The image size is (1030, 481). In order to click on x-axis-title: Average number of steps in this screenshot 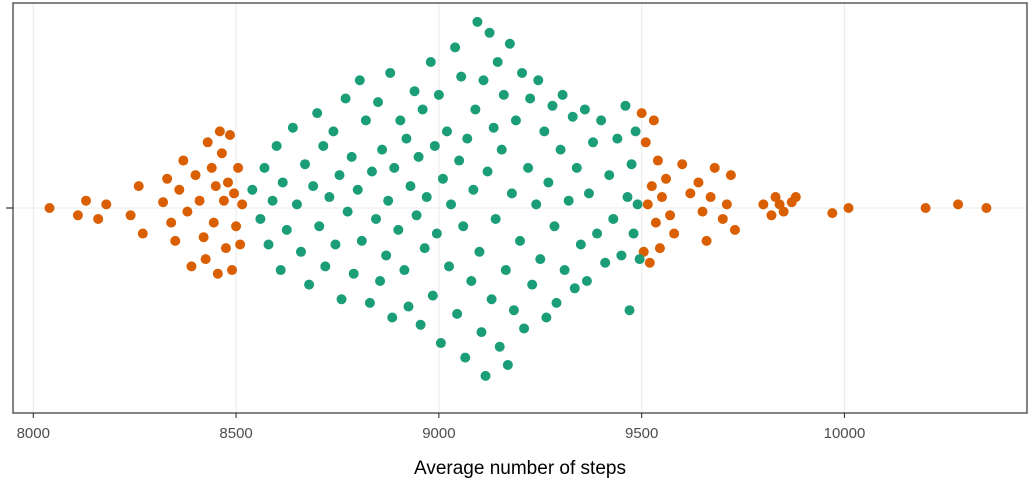, I will do `click(520, 468)`.